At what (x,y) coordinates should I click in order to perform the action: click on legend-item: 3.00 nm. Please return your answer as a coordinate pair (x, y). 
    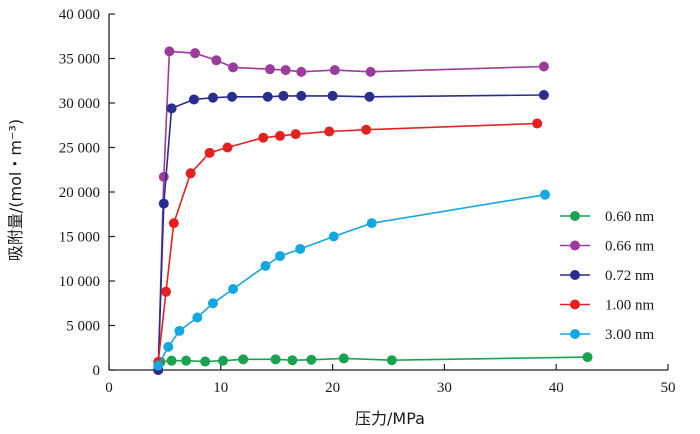
    Looking at the image, I should click on (607, 335).